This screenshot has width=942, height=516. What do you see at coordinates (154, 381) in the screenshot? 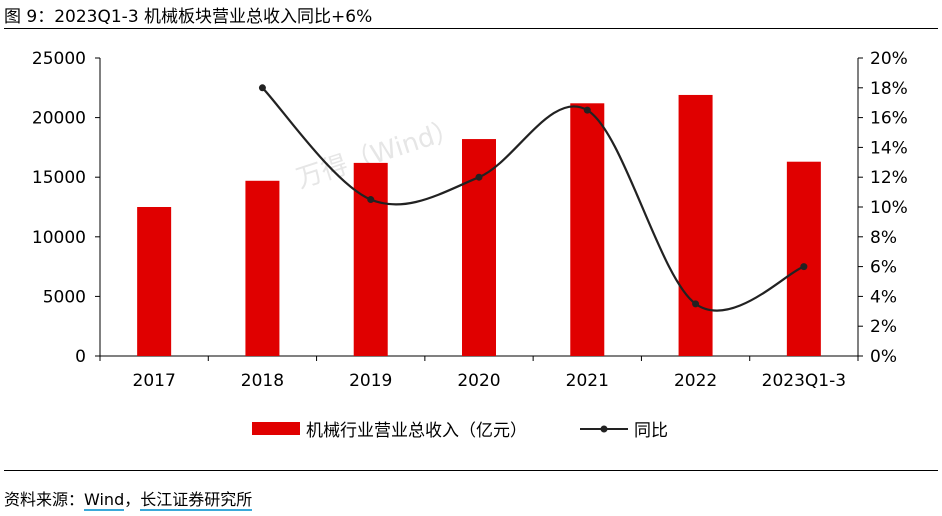
I see `x-tick-label: 2017` at bounding box center [154, 381].